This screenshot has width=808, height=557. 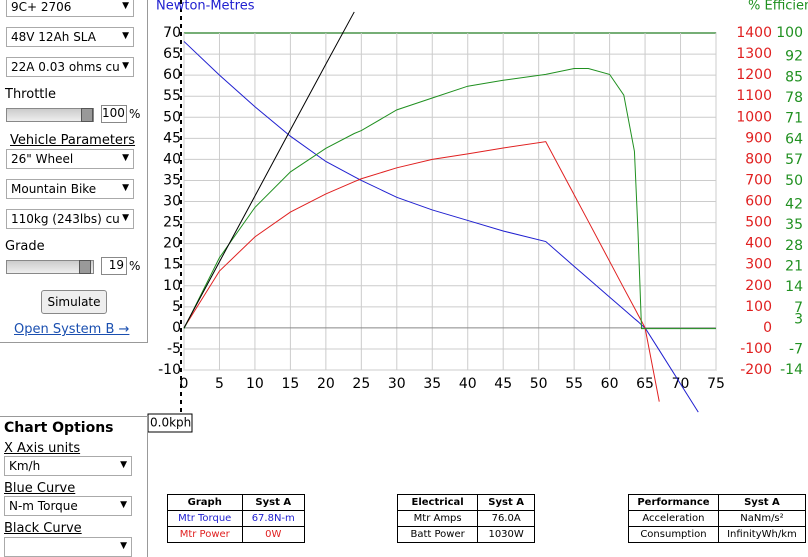 I want to click on x-tick-label: 0, so click(x=184, y=384).